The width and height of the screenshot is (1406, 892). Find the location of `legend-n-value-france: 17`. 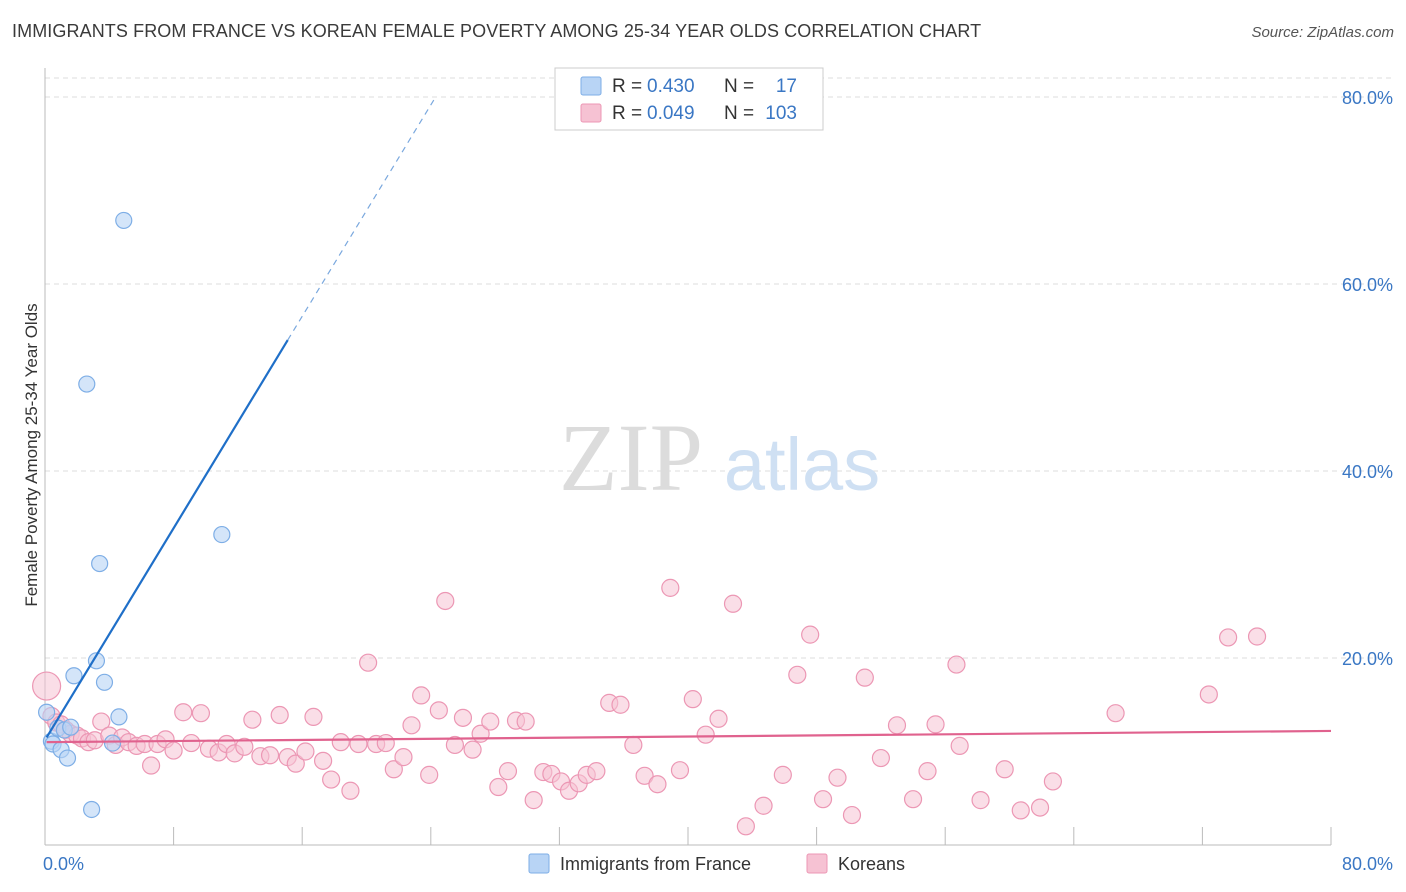

legend-n-value-france: 17 is located at coordinates (786, 86).